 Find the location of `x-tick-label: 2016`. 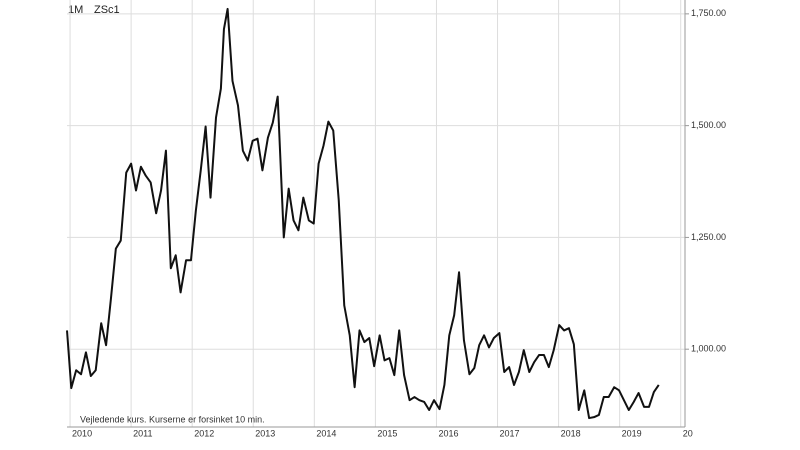

x-tick-label: 2016 is located at coordinates (448, 433).